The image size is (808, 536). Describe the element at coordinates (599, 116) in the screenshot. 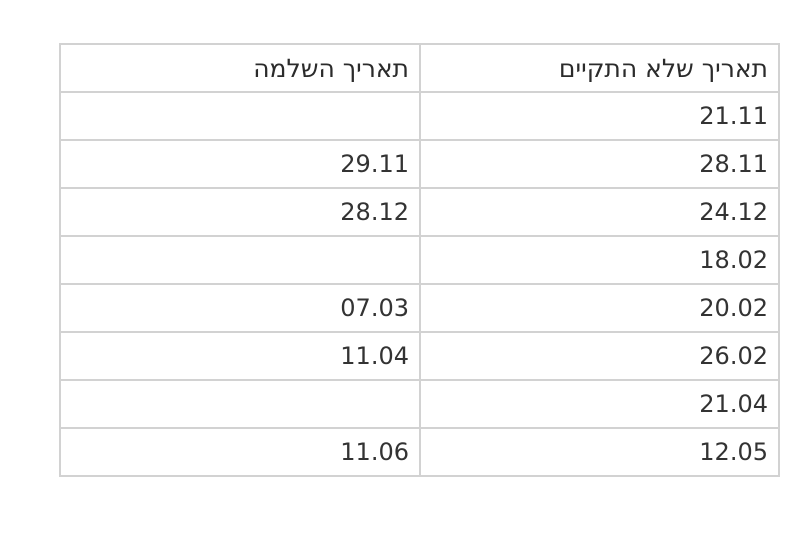

I see `missed-date-cell: 21.11` at that location.